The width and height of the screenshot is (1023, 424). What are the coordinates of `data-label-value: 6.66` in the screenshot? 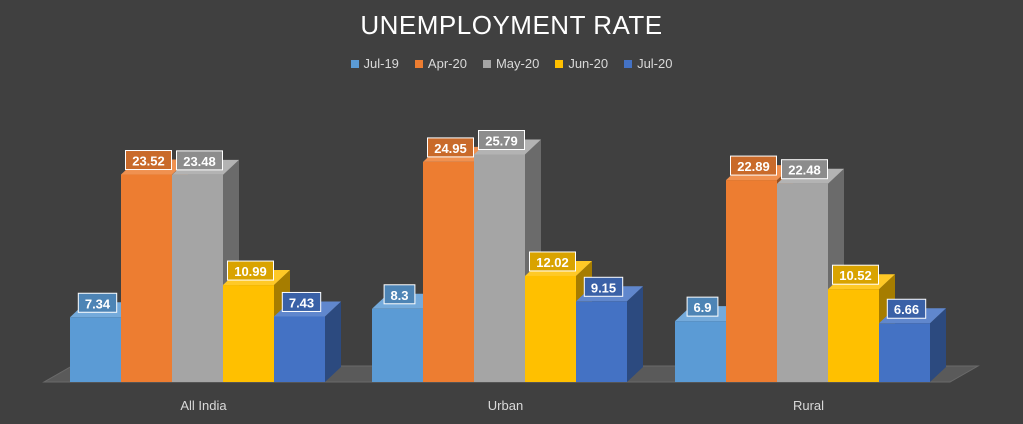 It's located at (906, 309).